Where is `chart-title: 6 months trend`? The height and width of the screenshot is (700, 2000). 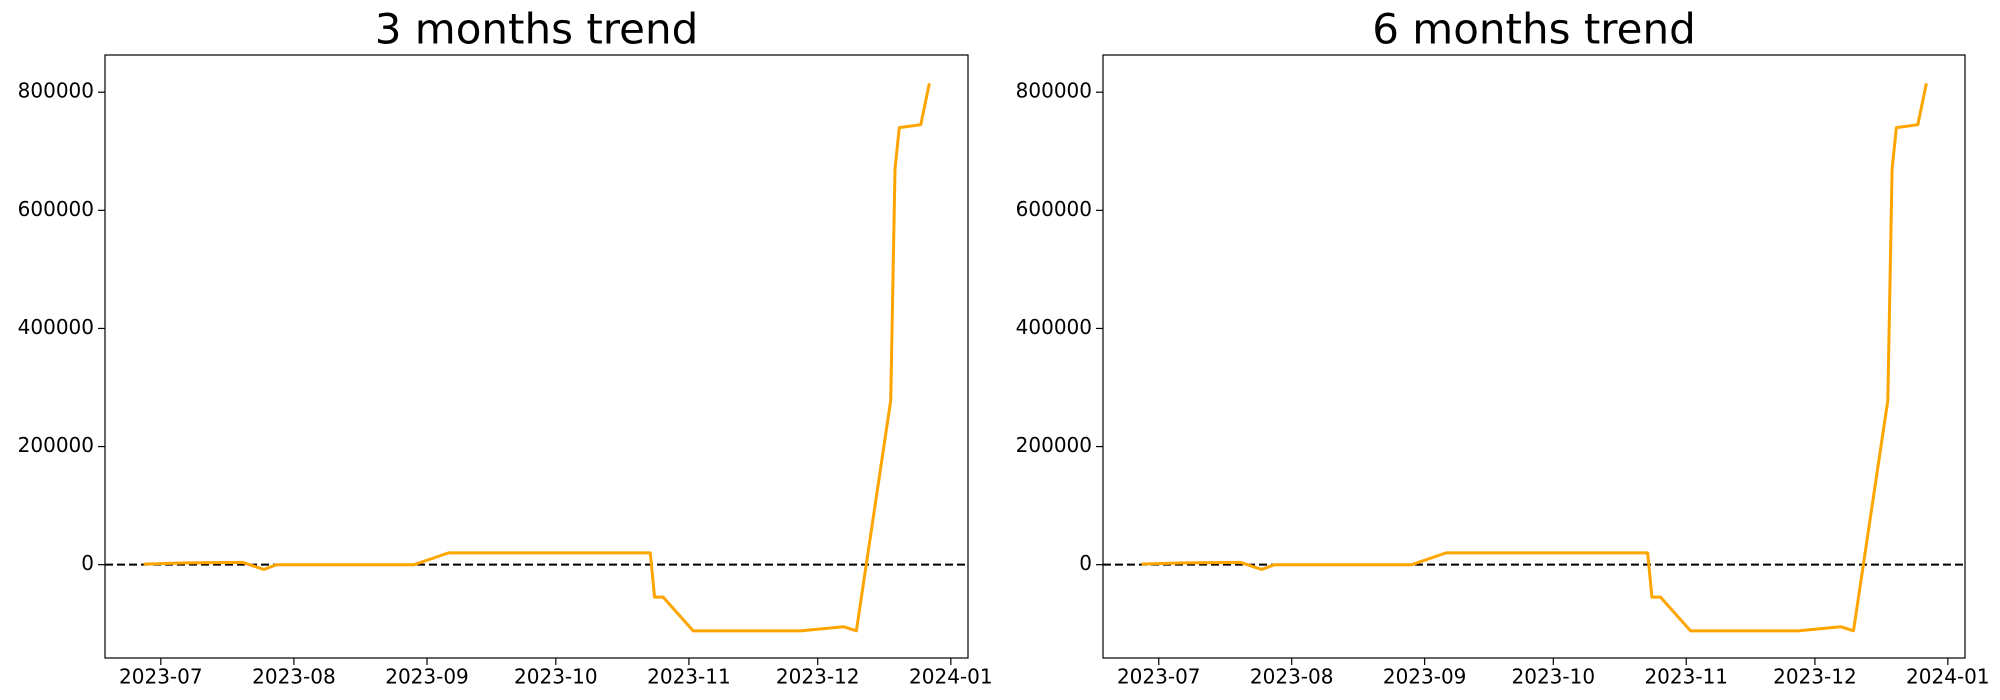
chart-title: 6 months trend is located at coordinates (1534, 29).